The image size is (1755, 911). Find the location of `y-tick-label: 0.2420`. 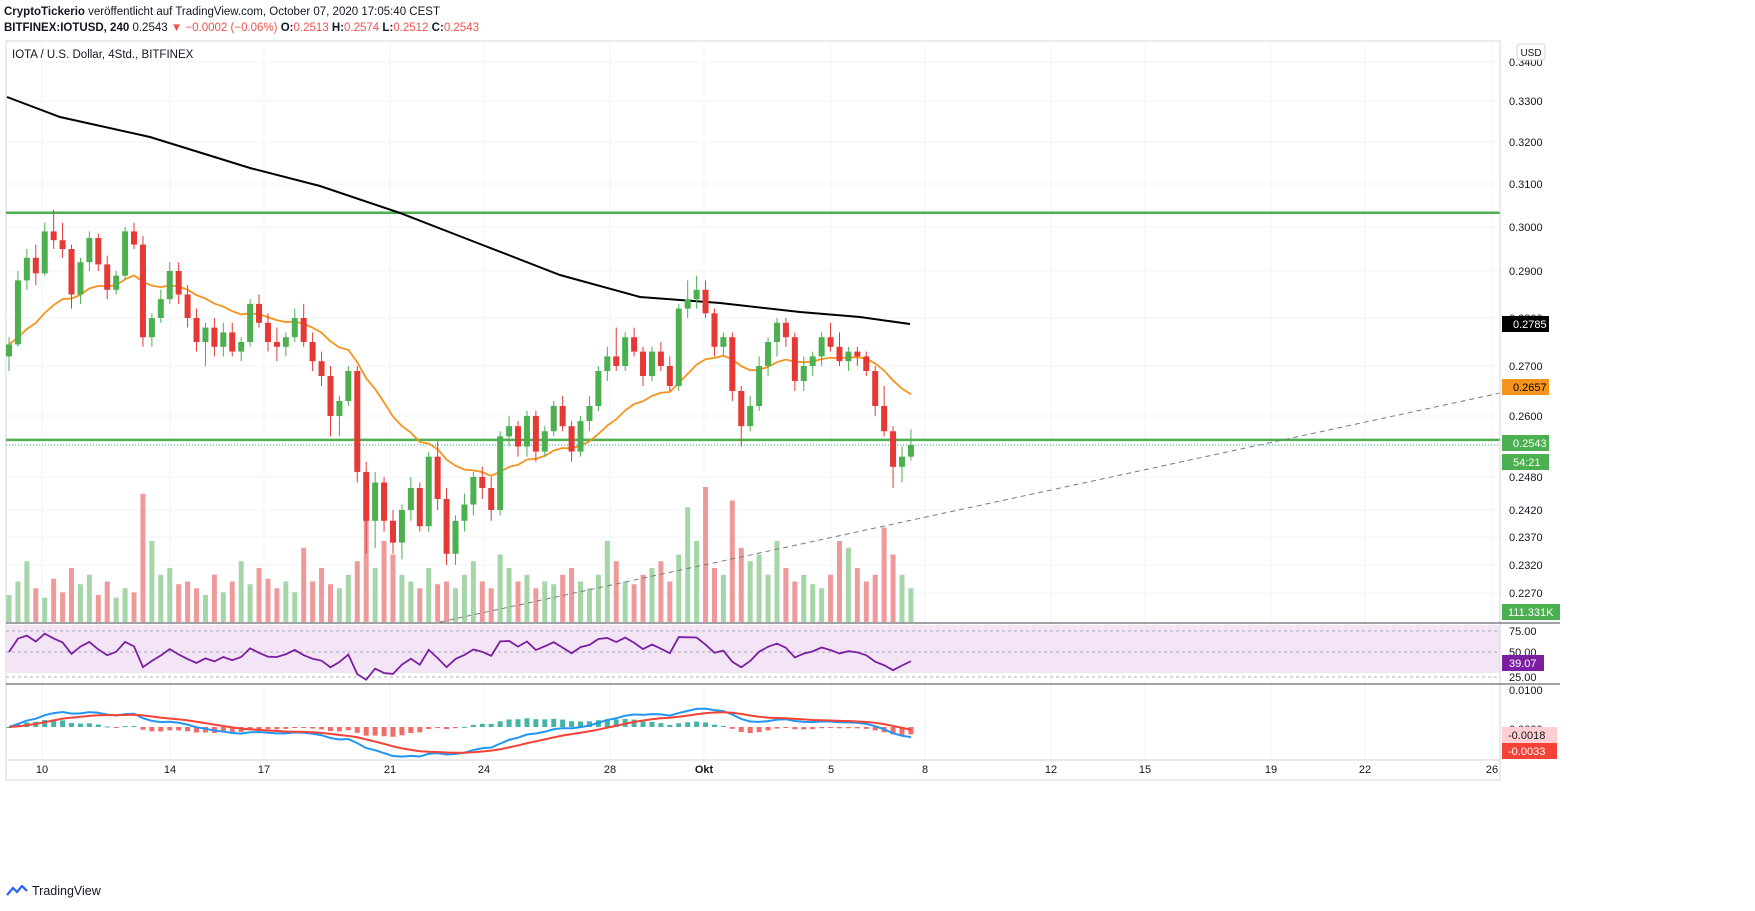

y-tick-label: 0.2420 is located at coordinates (1526, 511).